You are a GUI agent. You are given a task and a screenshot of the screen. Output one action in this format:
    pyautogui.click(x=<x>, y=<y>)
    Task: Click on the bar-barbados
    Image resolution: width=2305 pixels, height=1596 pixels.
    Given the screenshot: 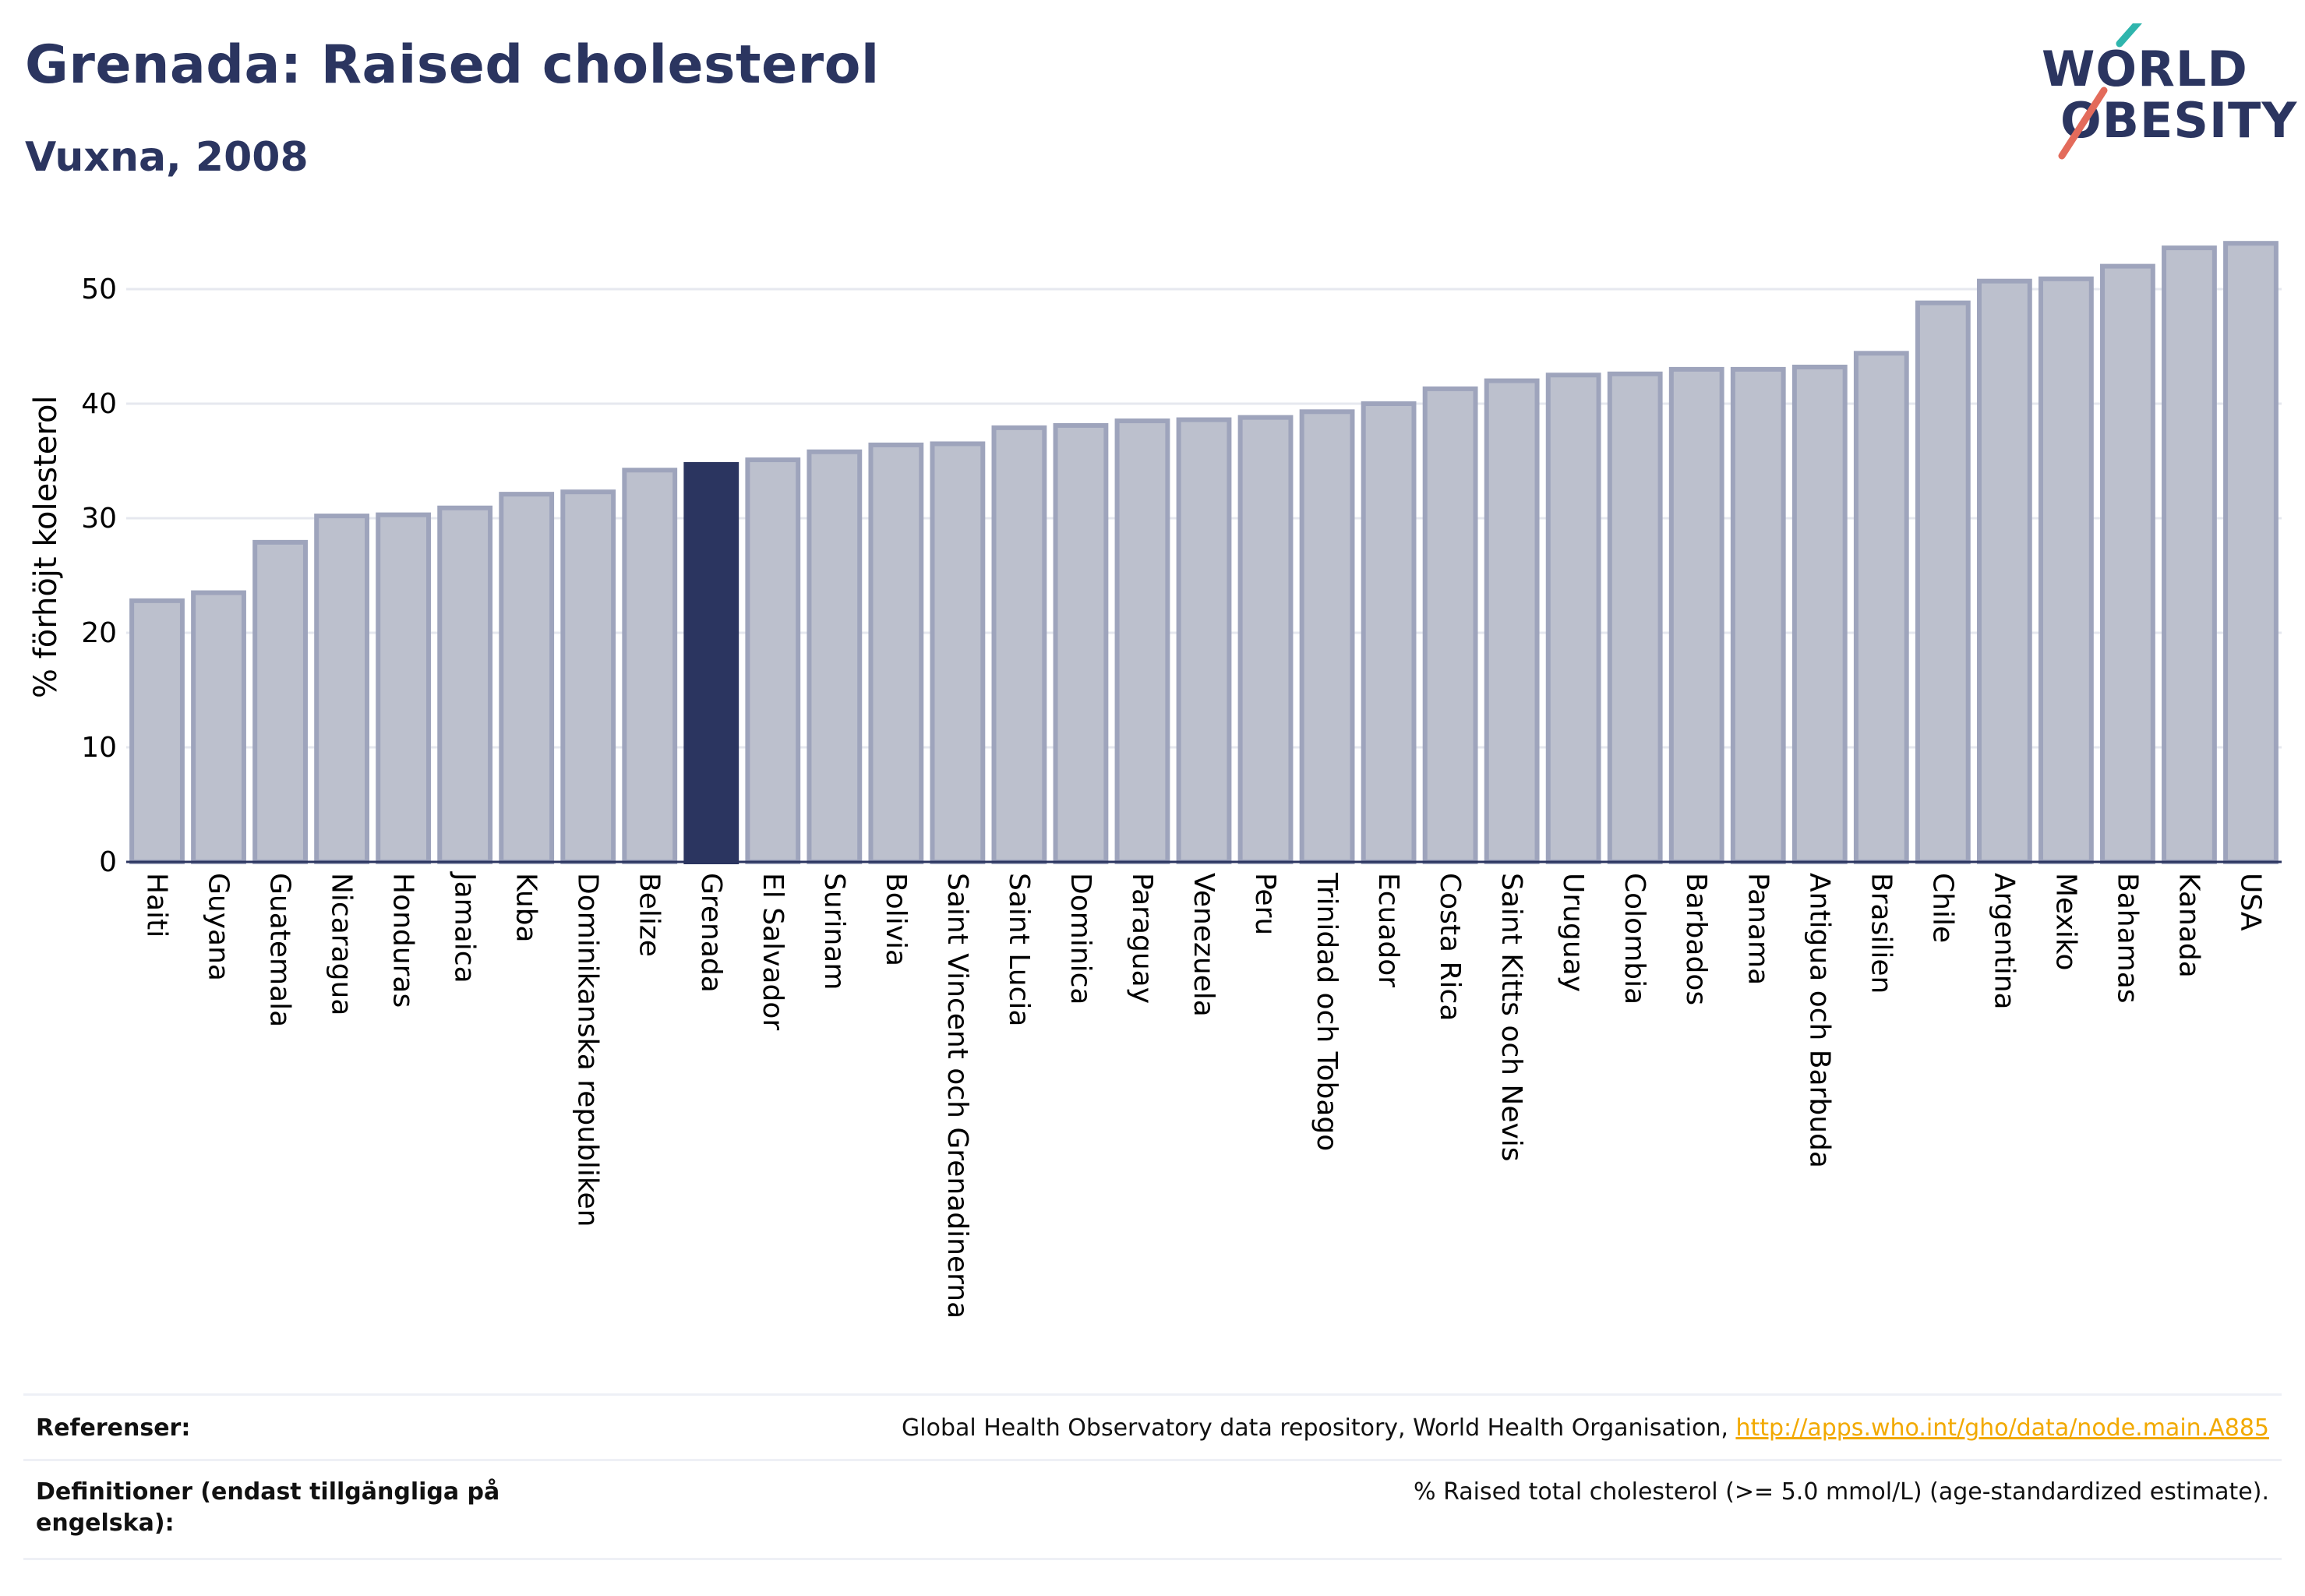 What is the action you would take?
    pyautogui.click(x=1696, y=615)
    